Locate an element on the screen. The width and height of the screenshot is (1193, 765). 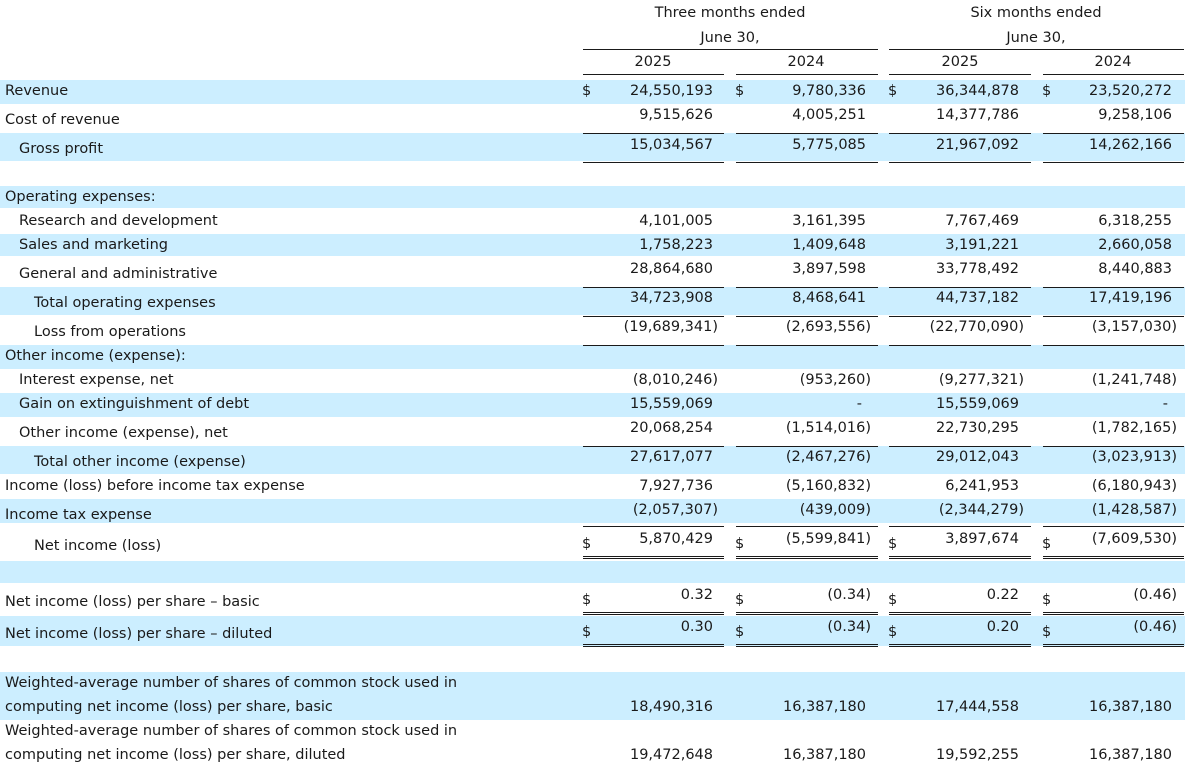
cell-other-income-expense-net: 22,730,295 is located at coordinates (977, 428).